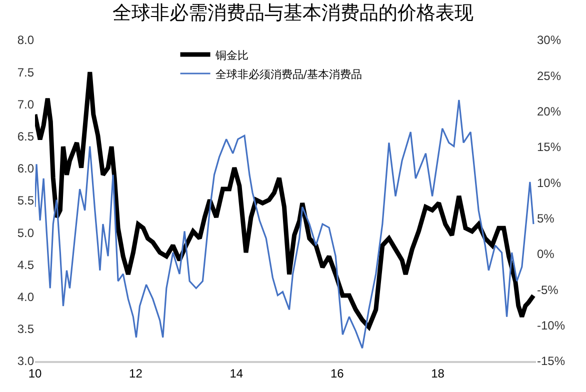 This screenshot has width=586, height=392. I want to click on y2-tick-label: 25%, so click(549, 75).